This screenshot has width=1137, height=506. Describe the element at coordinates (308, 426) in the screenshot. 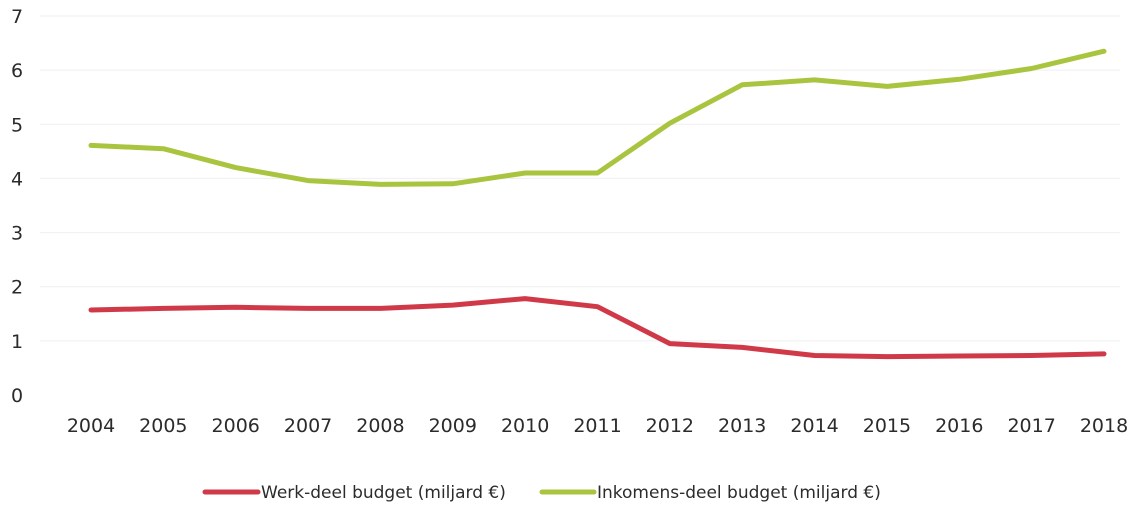

I see `x-tick-label: 2007` at that location.